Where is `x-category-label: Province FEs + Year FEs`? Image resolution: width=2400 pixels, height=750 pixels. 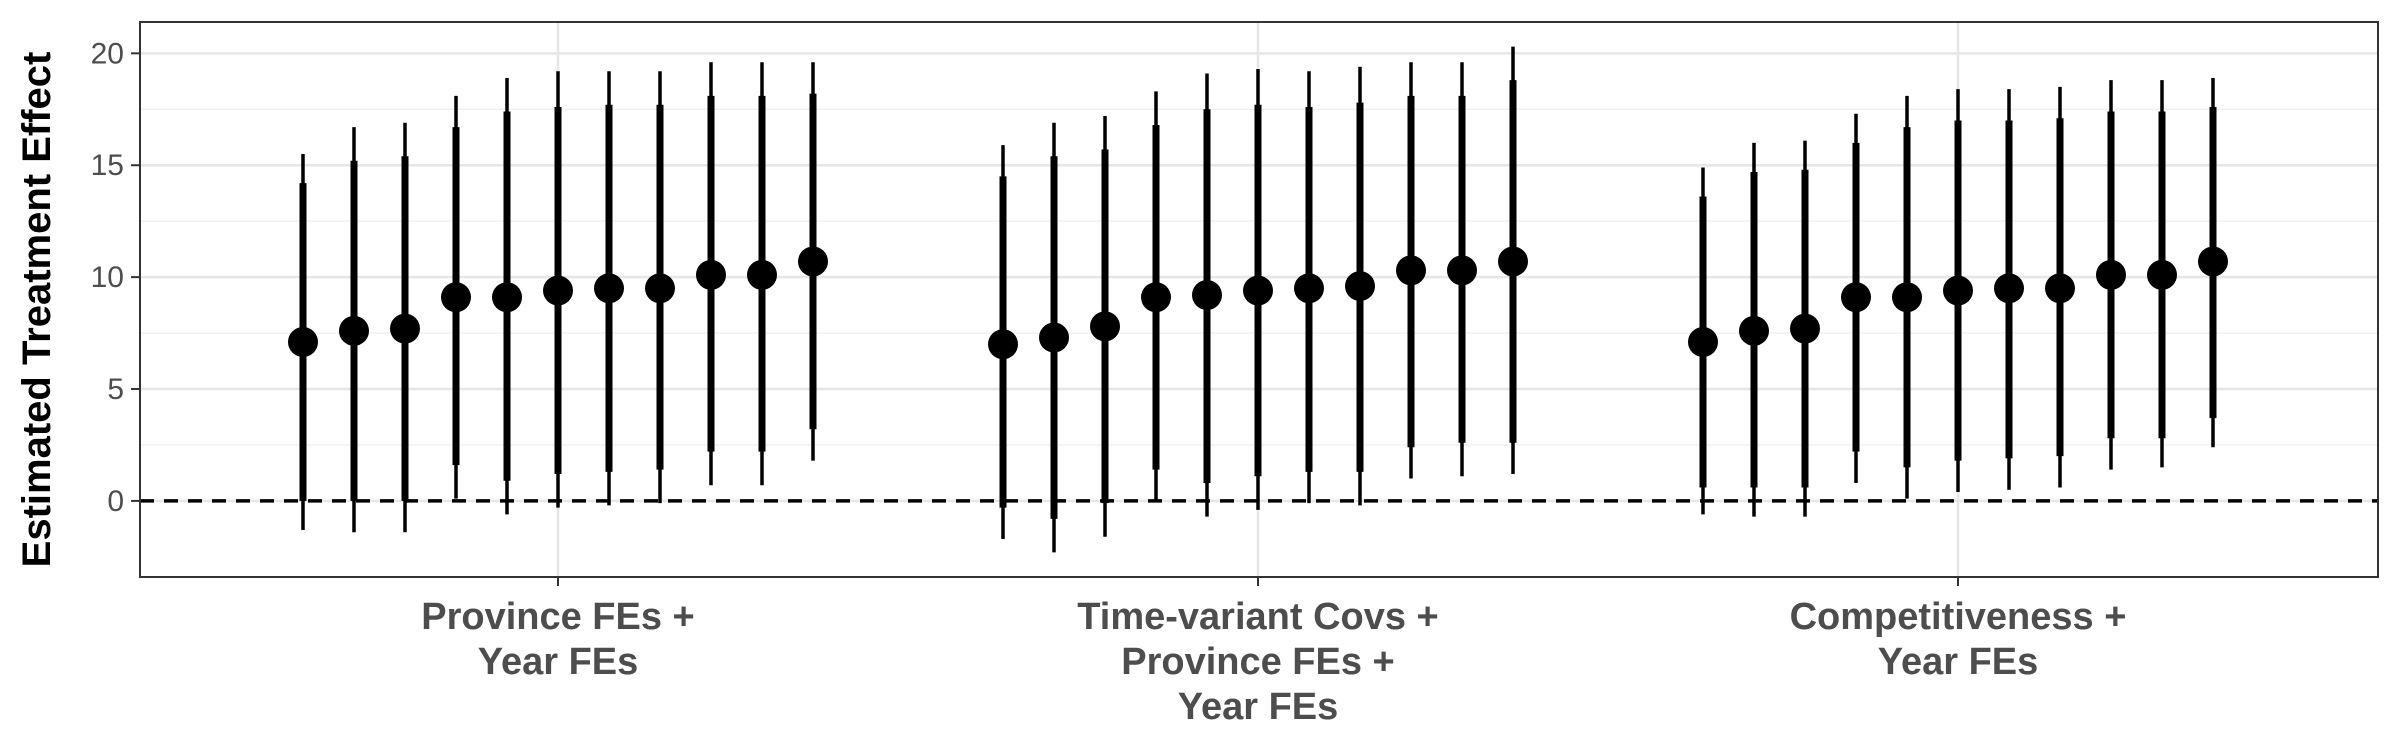 x-category-label: Province FEs + Year FEs is located at coordinates (558, 639).